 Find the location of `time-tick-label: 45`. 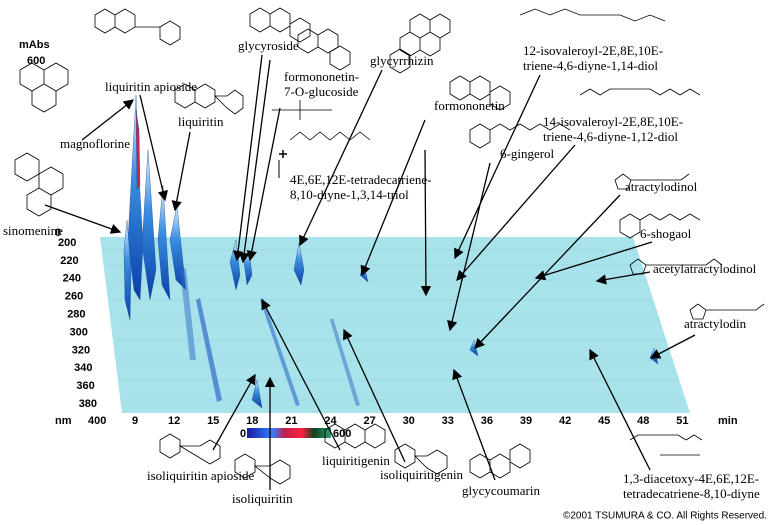

time-tick-label: 45 is located at coordinates (604, 421).